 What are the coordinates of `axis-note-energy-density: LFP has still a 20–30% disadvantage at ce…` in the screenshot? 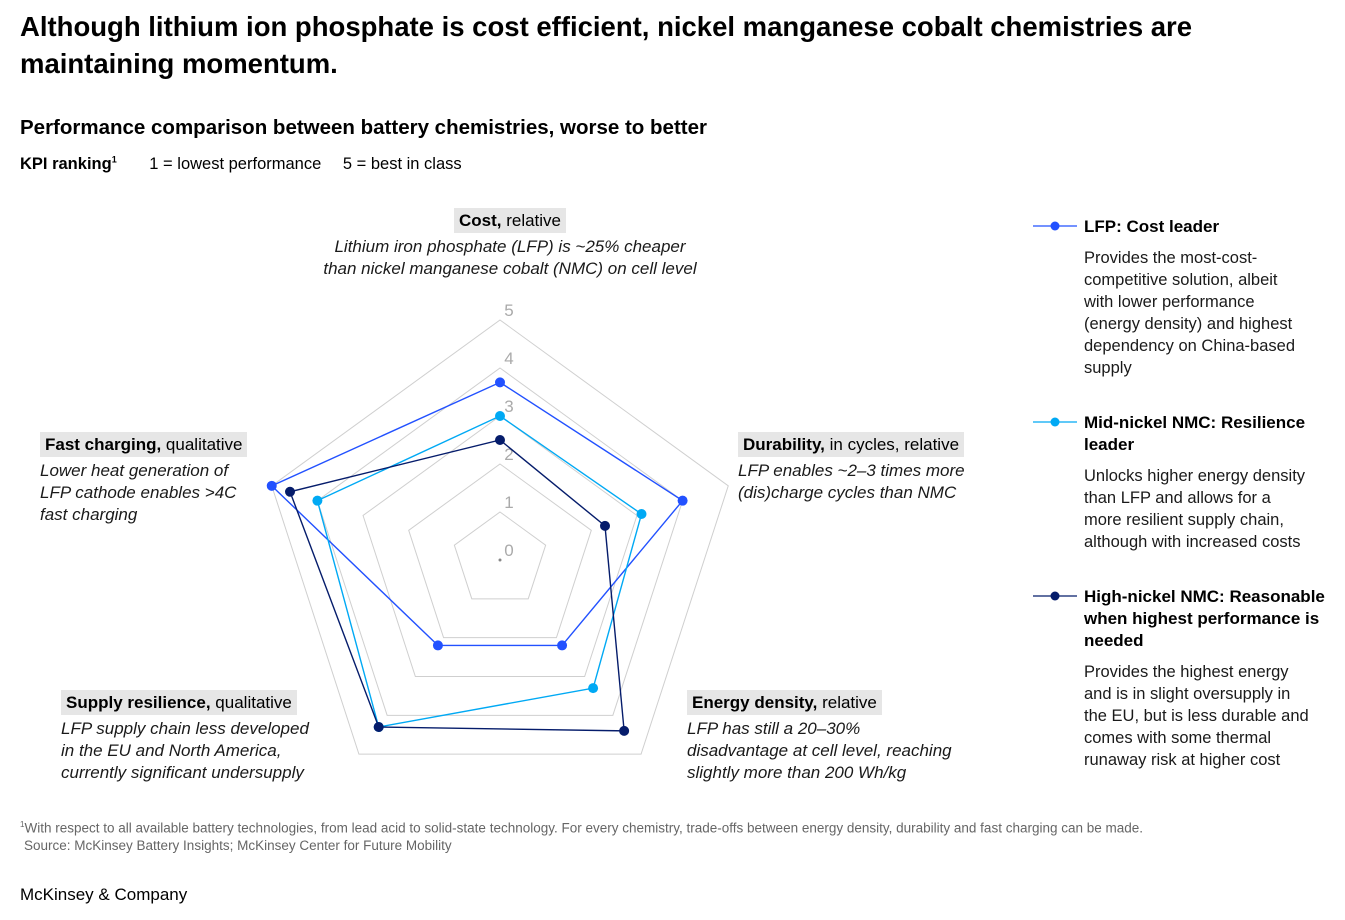 It's located at (819, 750).